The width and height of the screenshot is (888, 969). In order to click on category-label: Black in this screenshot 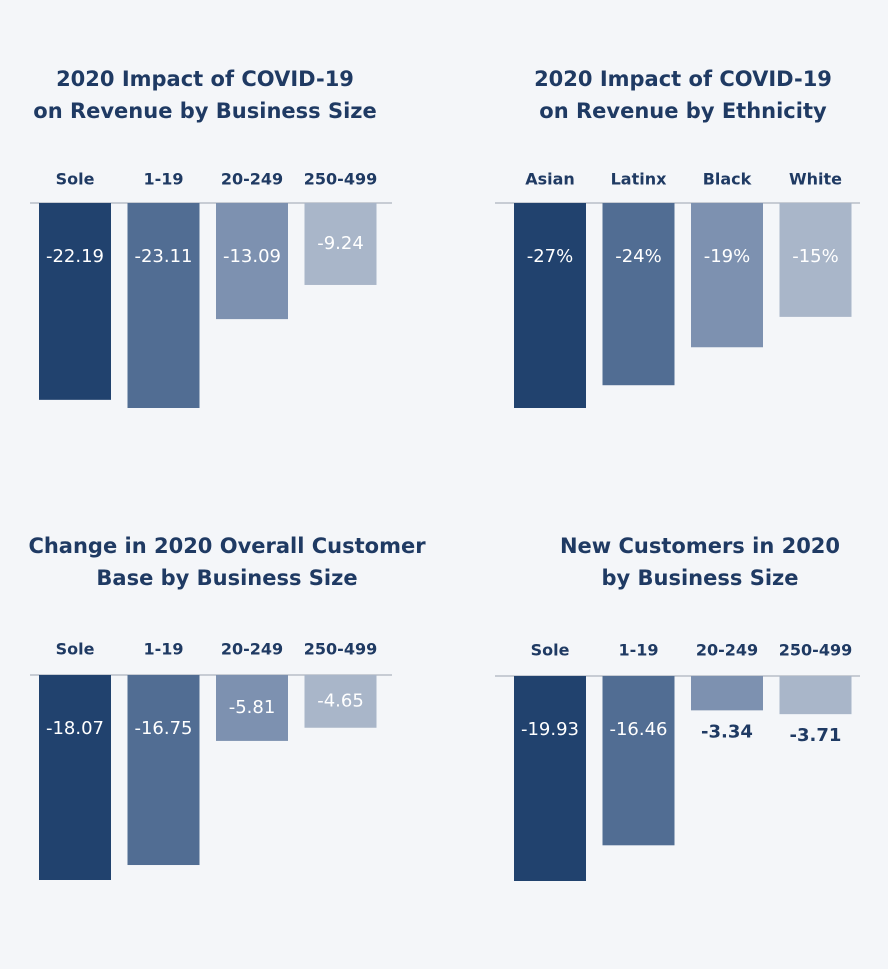, I will do `click(727, 179)`.